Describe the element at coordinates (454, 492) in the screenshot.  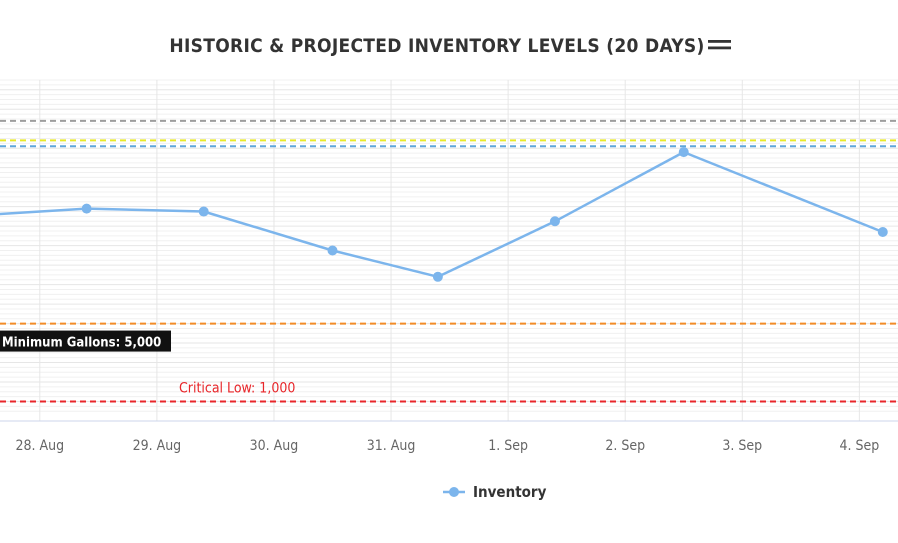
I see `legend-marker-symbol` at that location.